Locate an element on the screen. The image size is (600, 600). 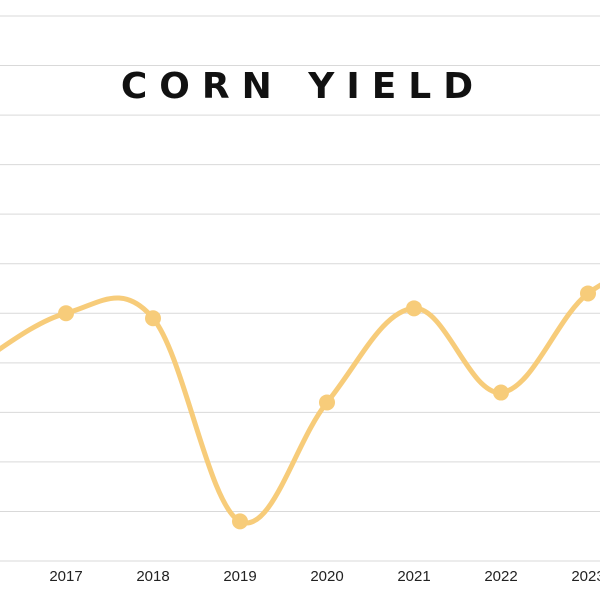
data-point-2023 is located at coordinates (588, 293).